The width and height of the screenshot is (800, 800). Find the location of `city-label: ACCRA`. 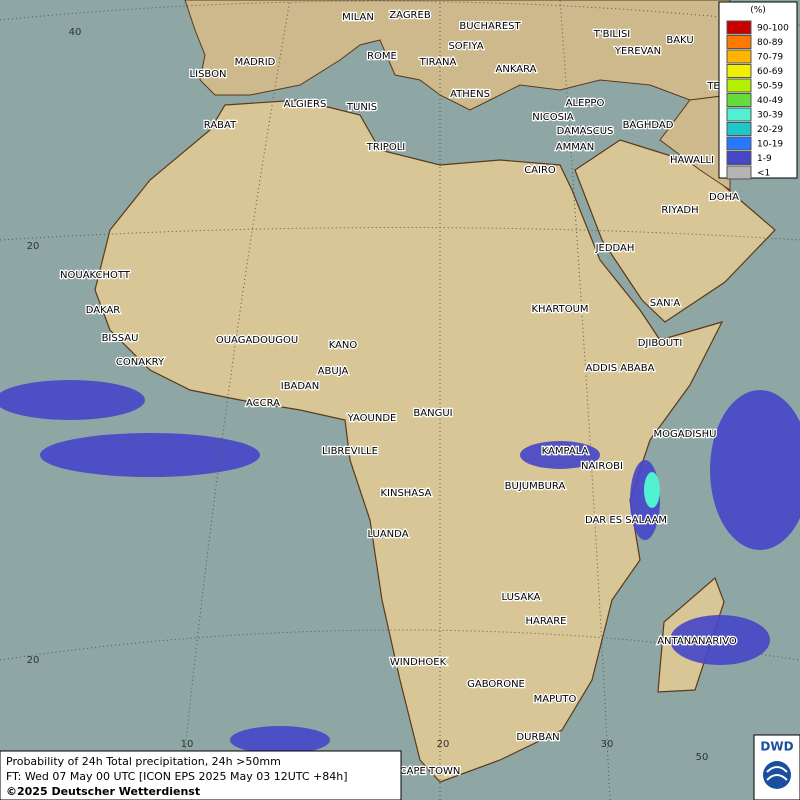

city-label: ACCRA is located at coordinates (263, 403).